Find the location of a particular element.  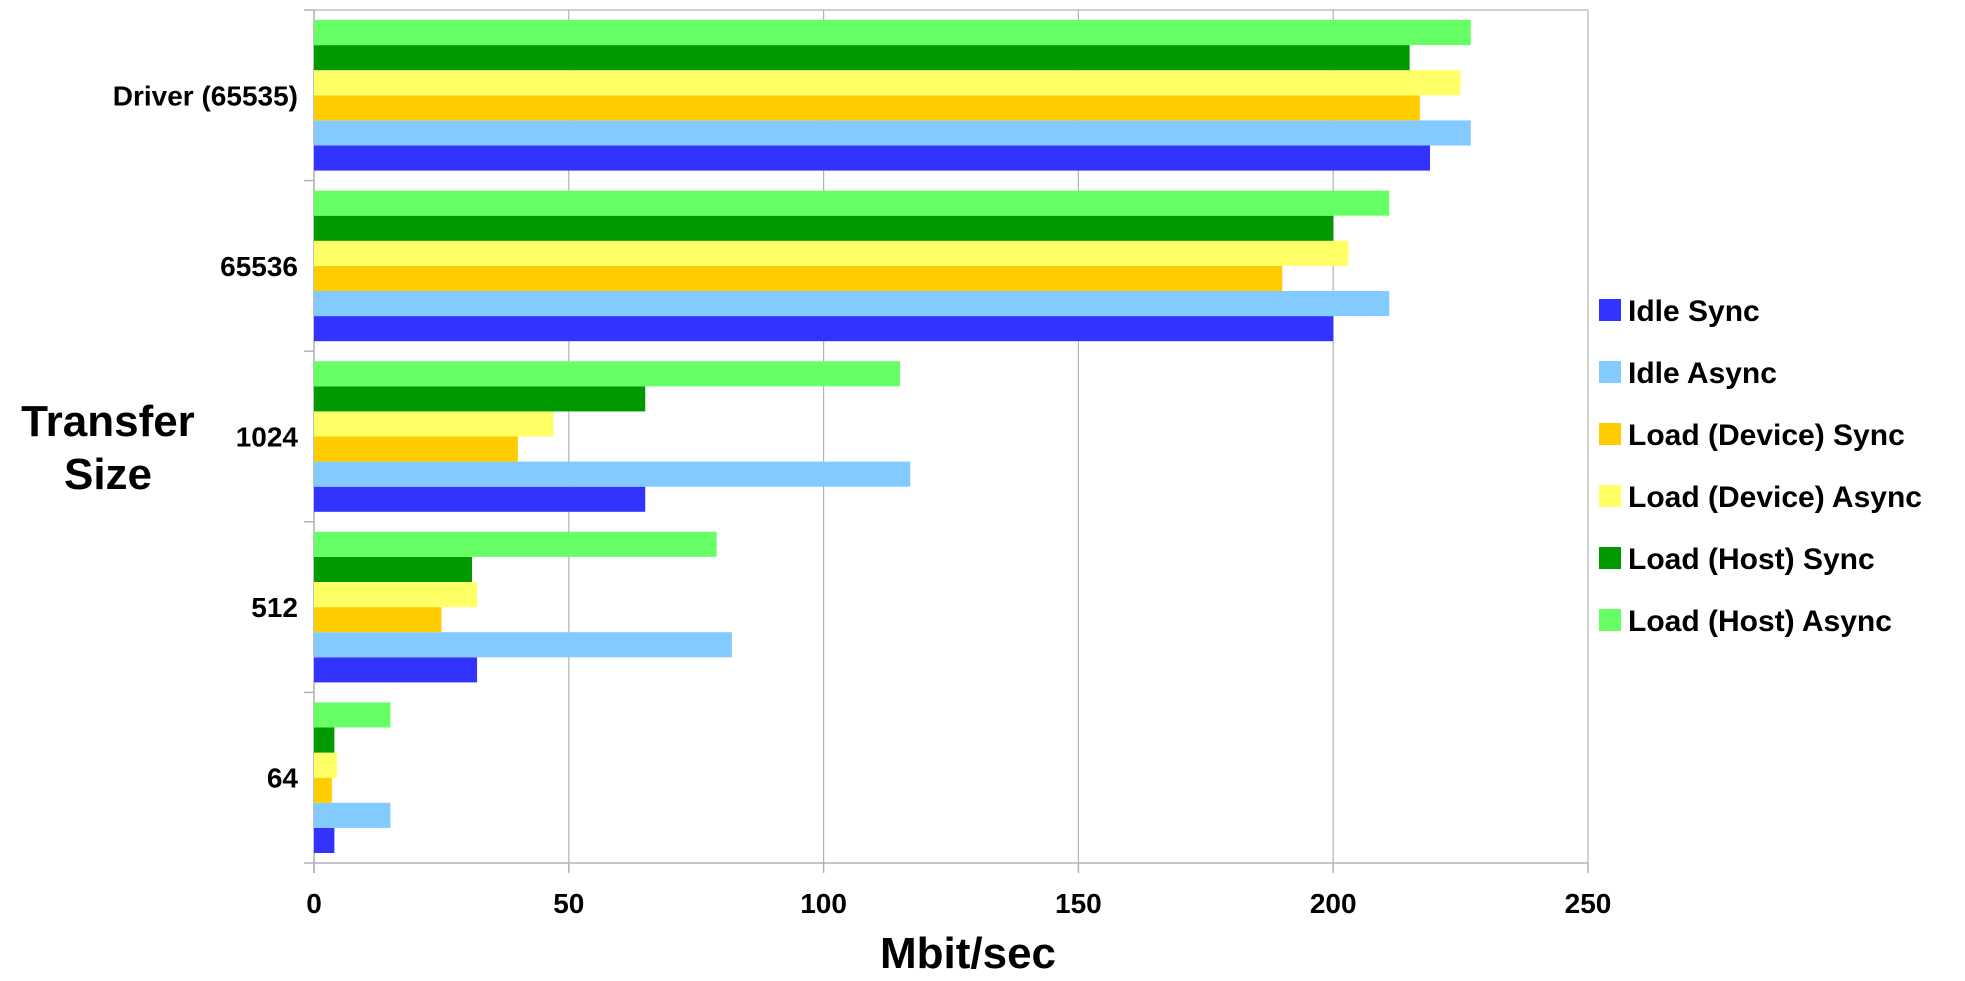

x-tick-label: 250 is located at coordinates (1588, 903).